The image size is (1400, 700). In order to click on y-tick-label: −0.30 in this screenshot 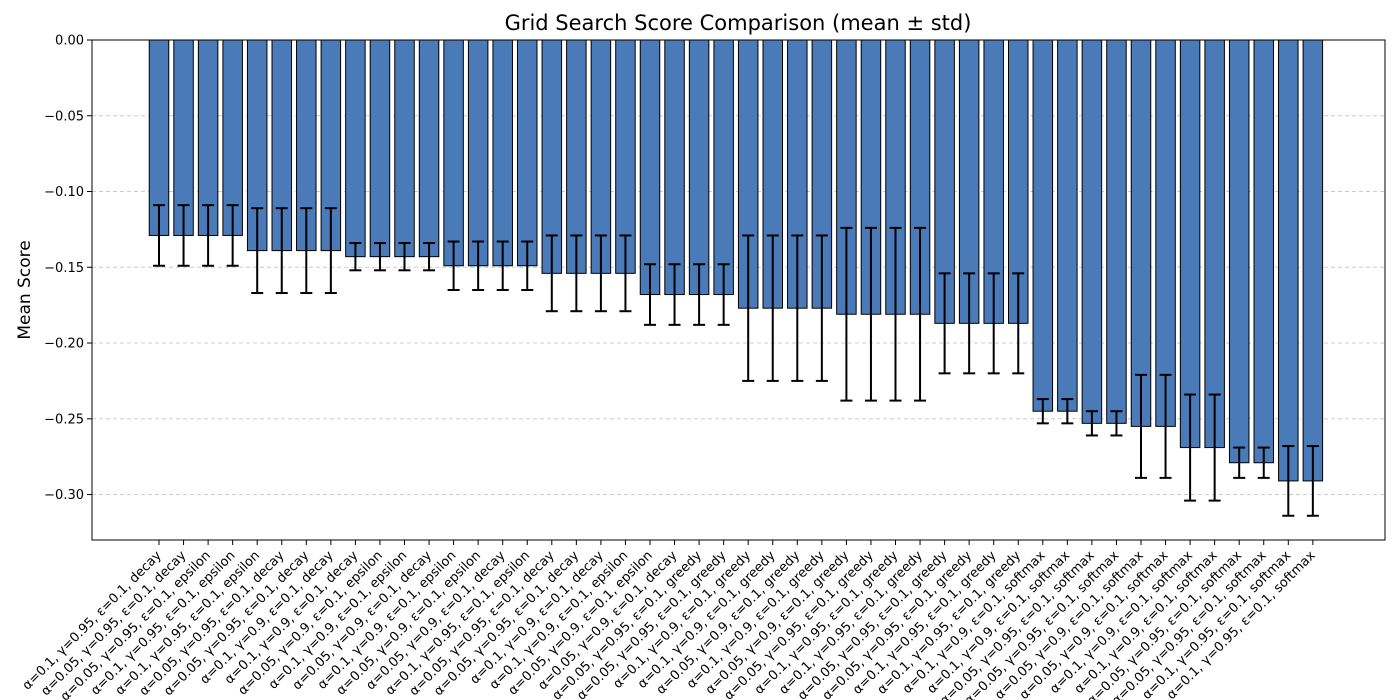, I will do `click(64, 495)`.